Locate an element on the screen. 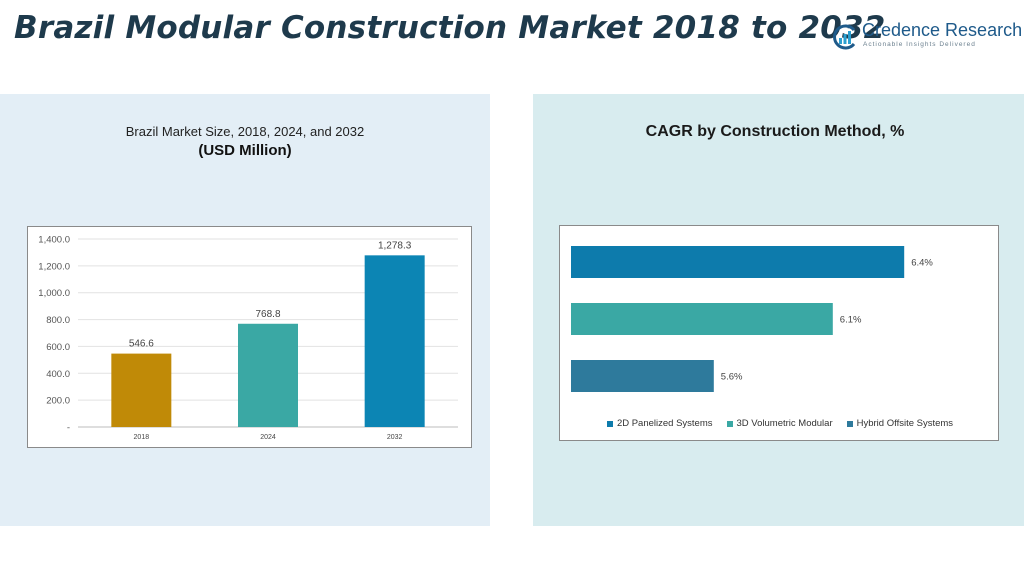 This screenshot has height=576, width=1024. y-tick-label: - is located at coordinates (68, 428).